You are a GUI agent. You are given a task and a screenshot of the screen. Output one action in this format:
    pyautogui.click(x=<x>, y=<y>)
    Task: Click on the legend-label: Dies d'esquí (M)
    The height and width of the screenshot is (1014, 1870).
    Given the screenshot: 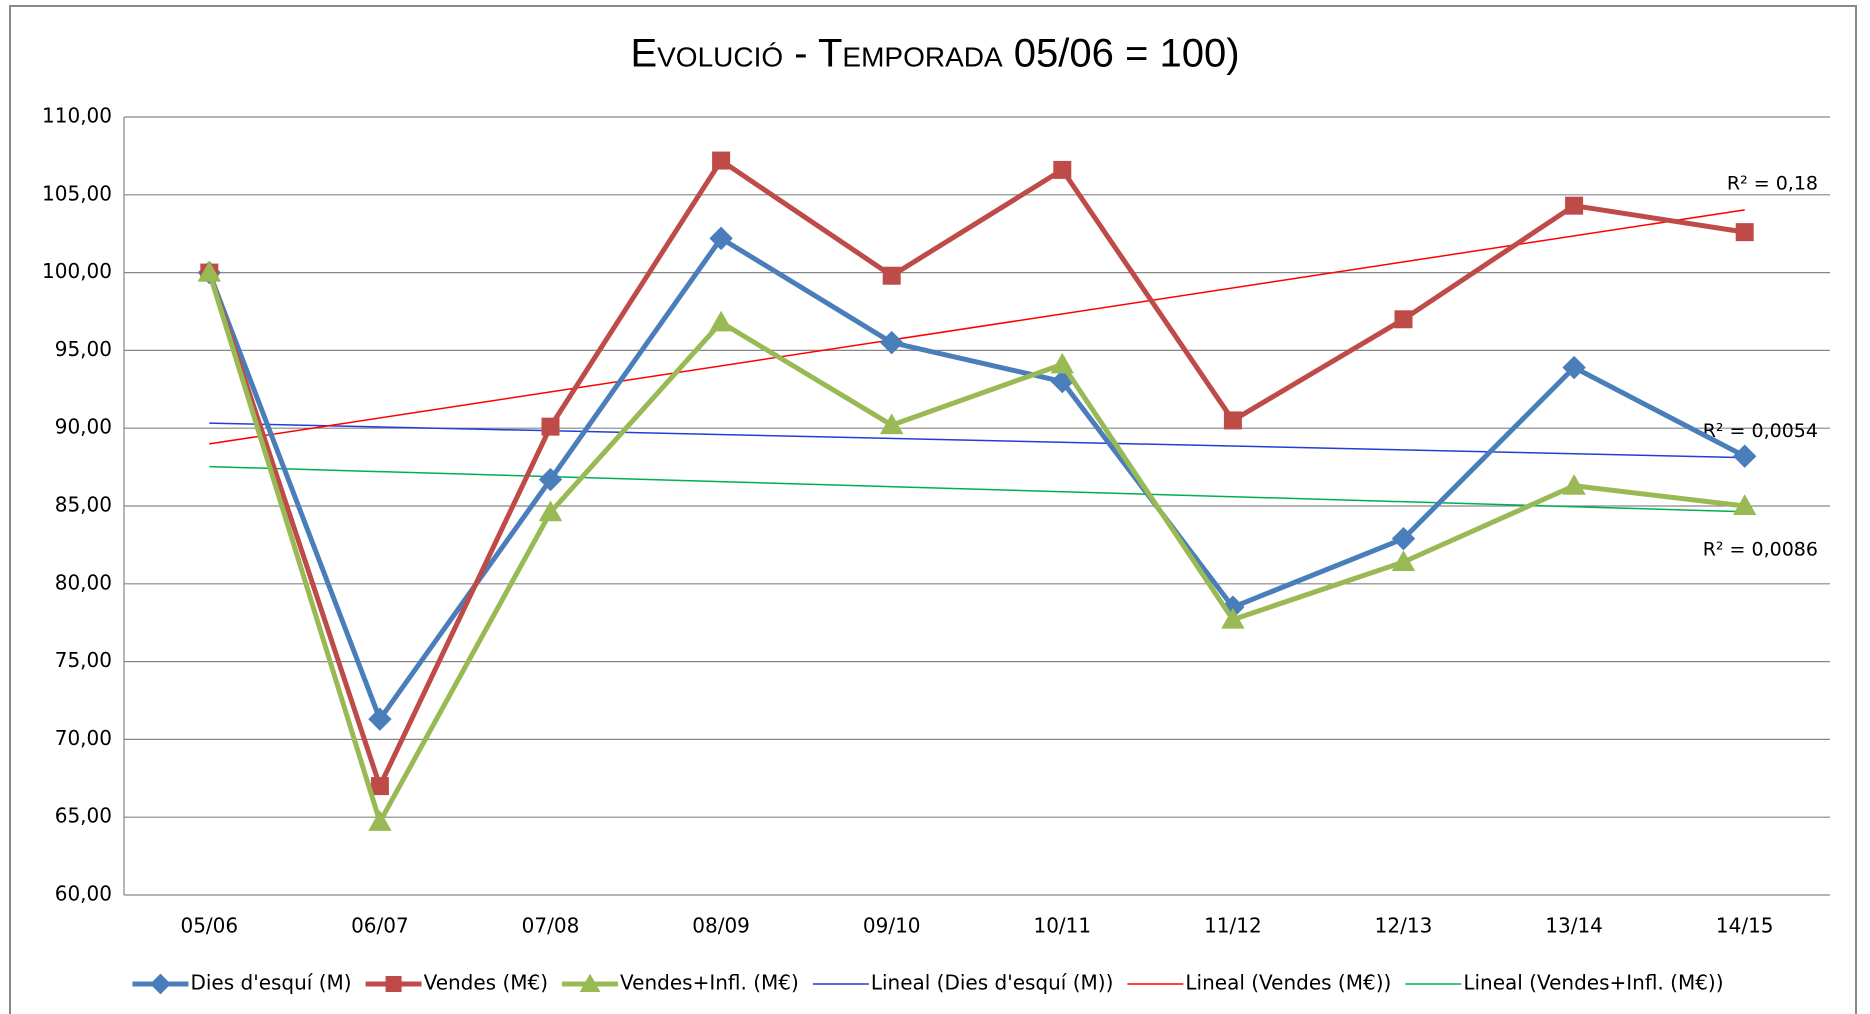 What is the action you would take?
    pyautogui.click(x=270, y=983)
    